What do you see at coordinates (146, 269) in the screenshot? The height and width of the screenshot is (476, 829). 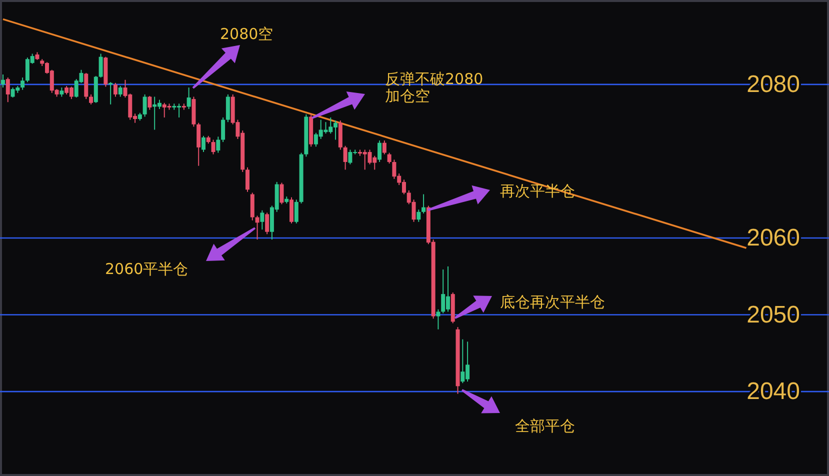 I see `annotation: 2060平半仓` at bounding box center [146, 269].